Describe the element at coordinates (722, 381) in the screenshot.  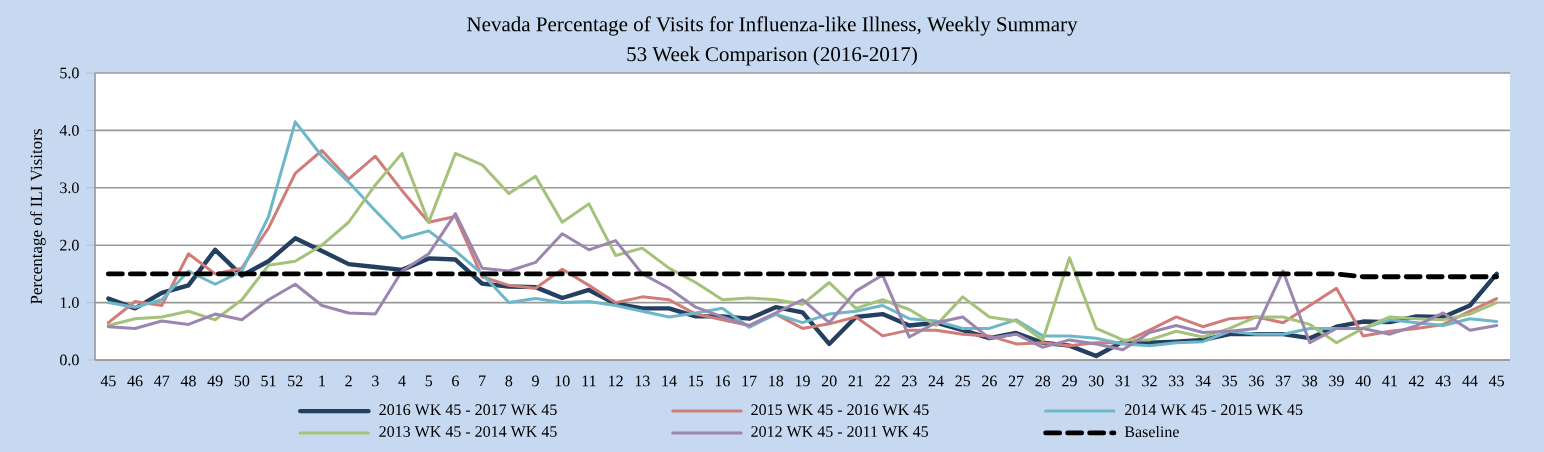
I see `x-tick-label: 16` at that location.